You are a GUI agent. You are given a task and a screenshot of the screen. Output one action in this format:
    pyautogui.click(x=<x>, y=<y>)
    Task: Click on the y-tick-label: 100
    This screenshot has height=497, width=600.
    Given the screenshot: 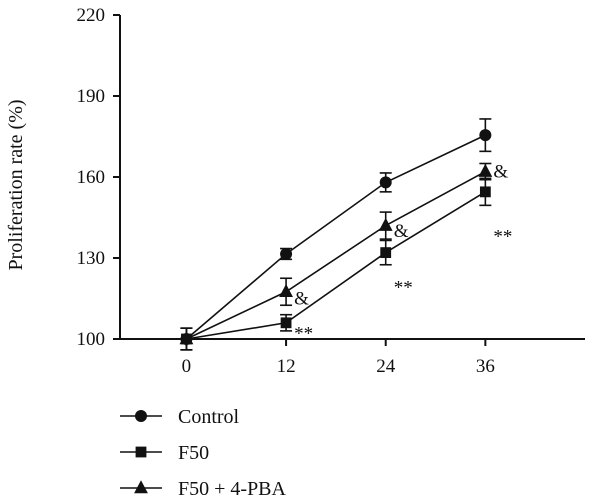 What is the action you would take?
    pyautogui.click(x=91, y=339)
    